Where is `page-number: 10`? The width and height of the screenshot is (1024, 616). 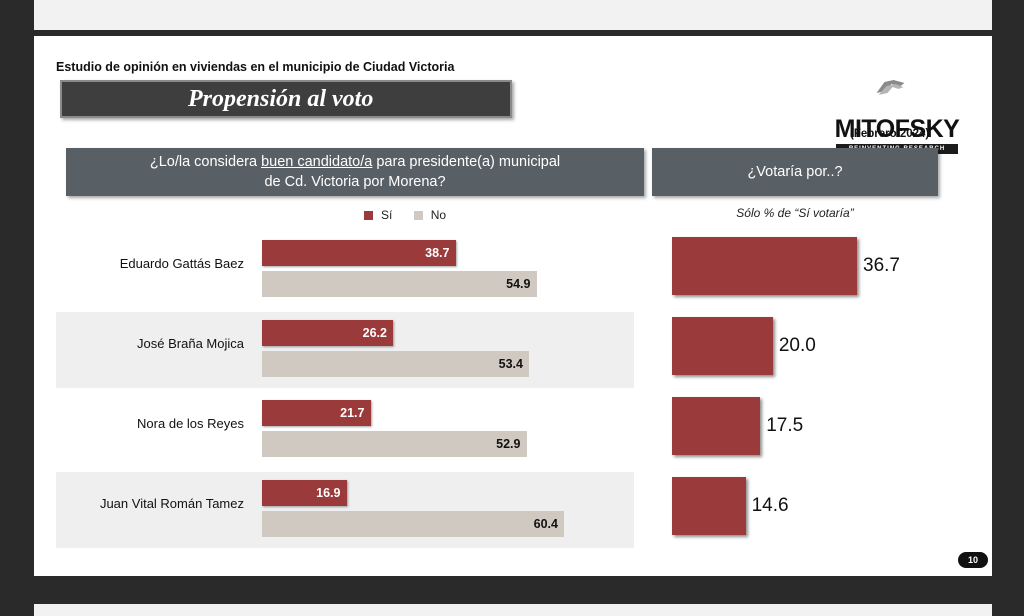
page-number: 10 is located at coordinates (973, 560).